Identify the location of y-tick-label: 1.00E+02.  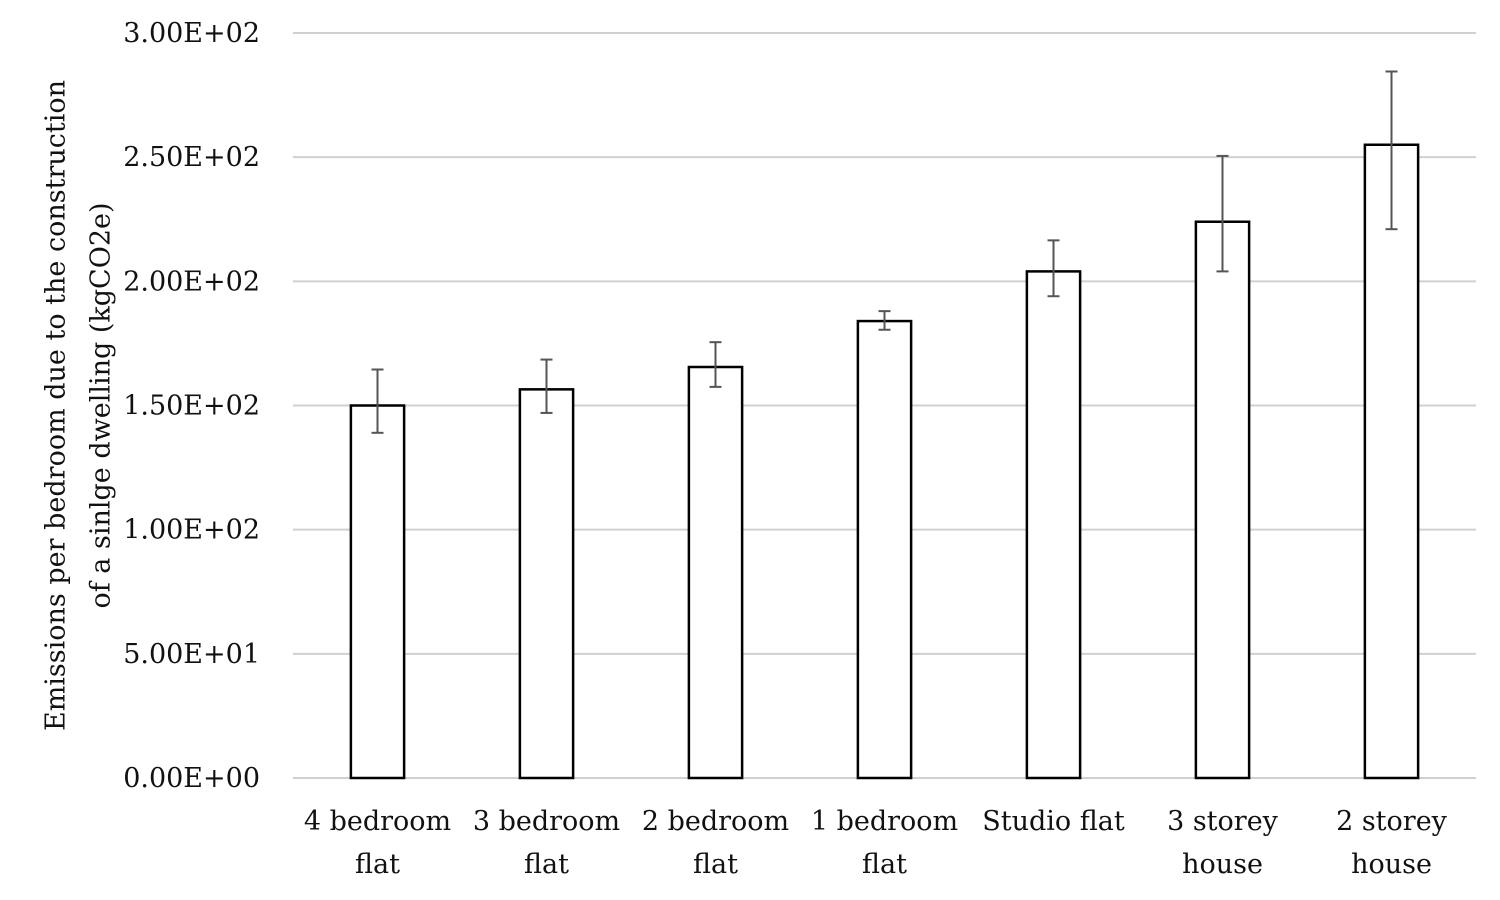
(191, 530).